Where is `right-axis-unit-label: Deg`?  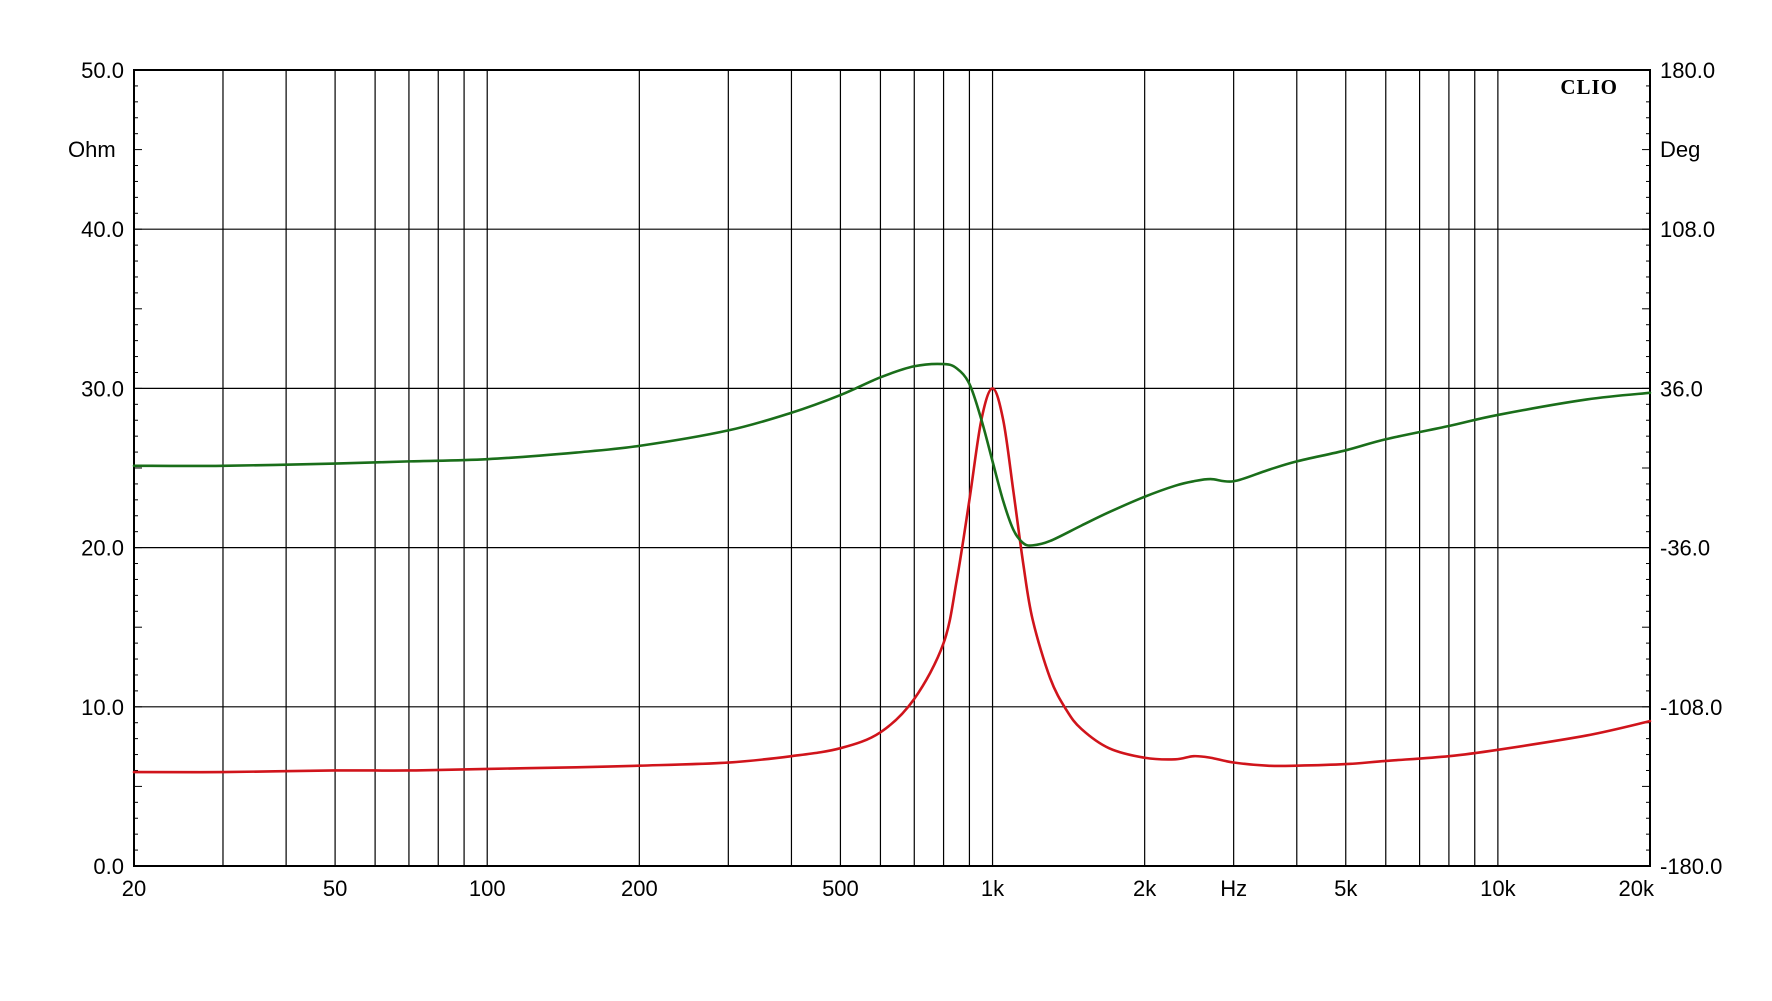 right-axis-unit-label: Deg is located at coordinates (1680, 149).